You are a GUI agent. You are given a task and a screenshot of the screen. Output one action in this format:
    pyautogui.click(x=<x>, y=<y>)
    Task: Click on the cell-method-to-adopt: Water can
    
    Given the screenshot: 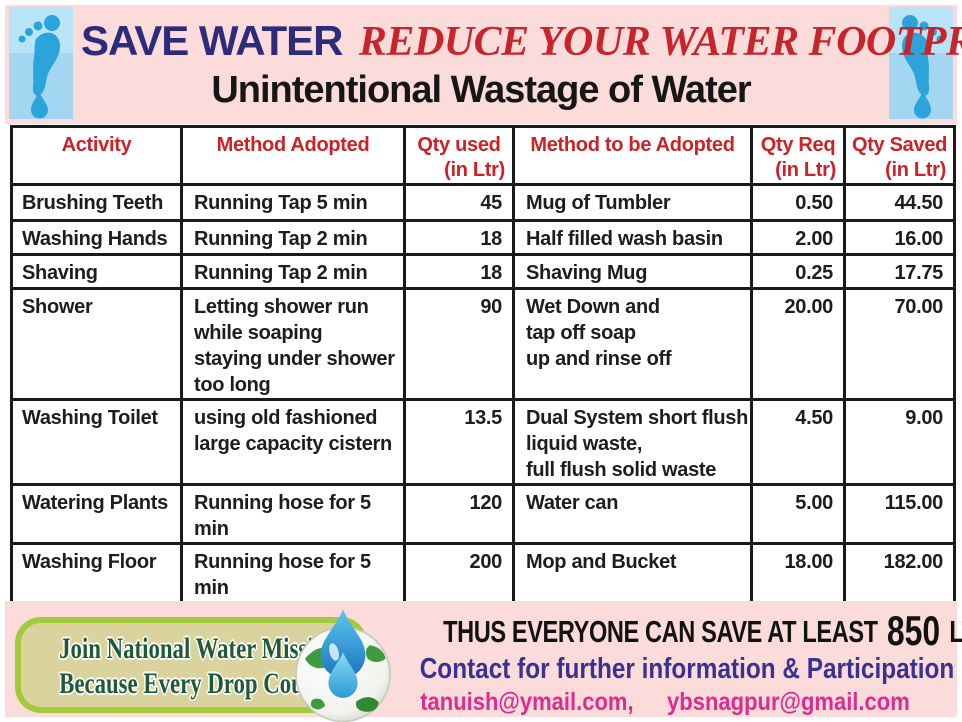 What is the action you would take?
    pyautogui.click(x=632, y=514)
    